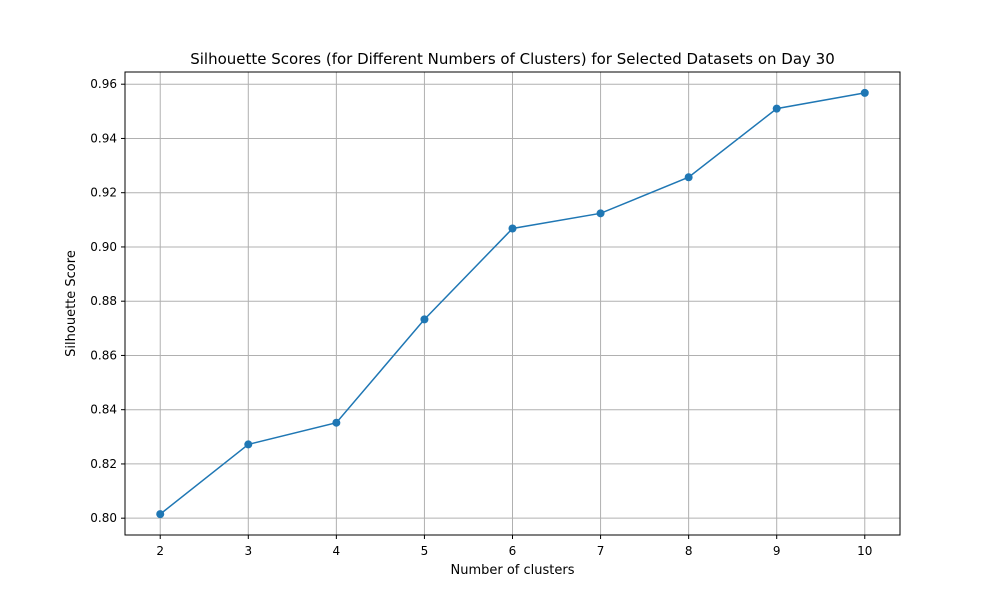 The height and width of the screenshot is (600, 1000). I want to click on x-axis-label: Number of clusters, so click(512, 570).